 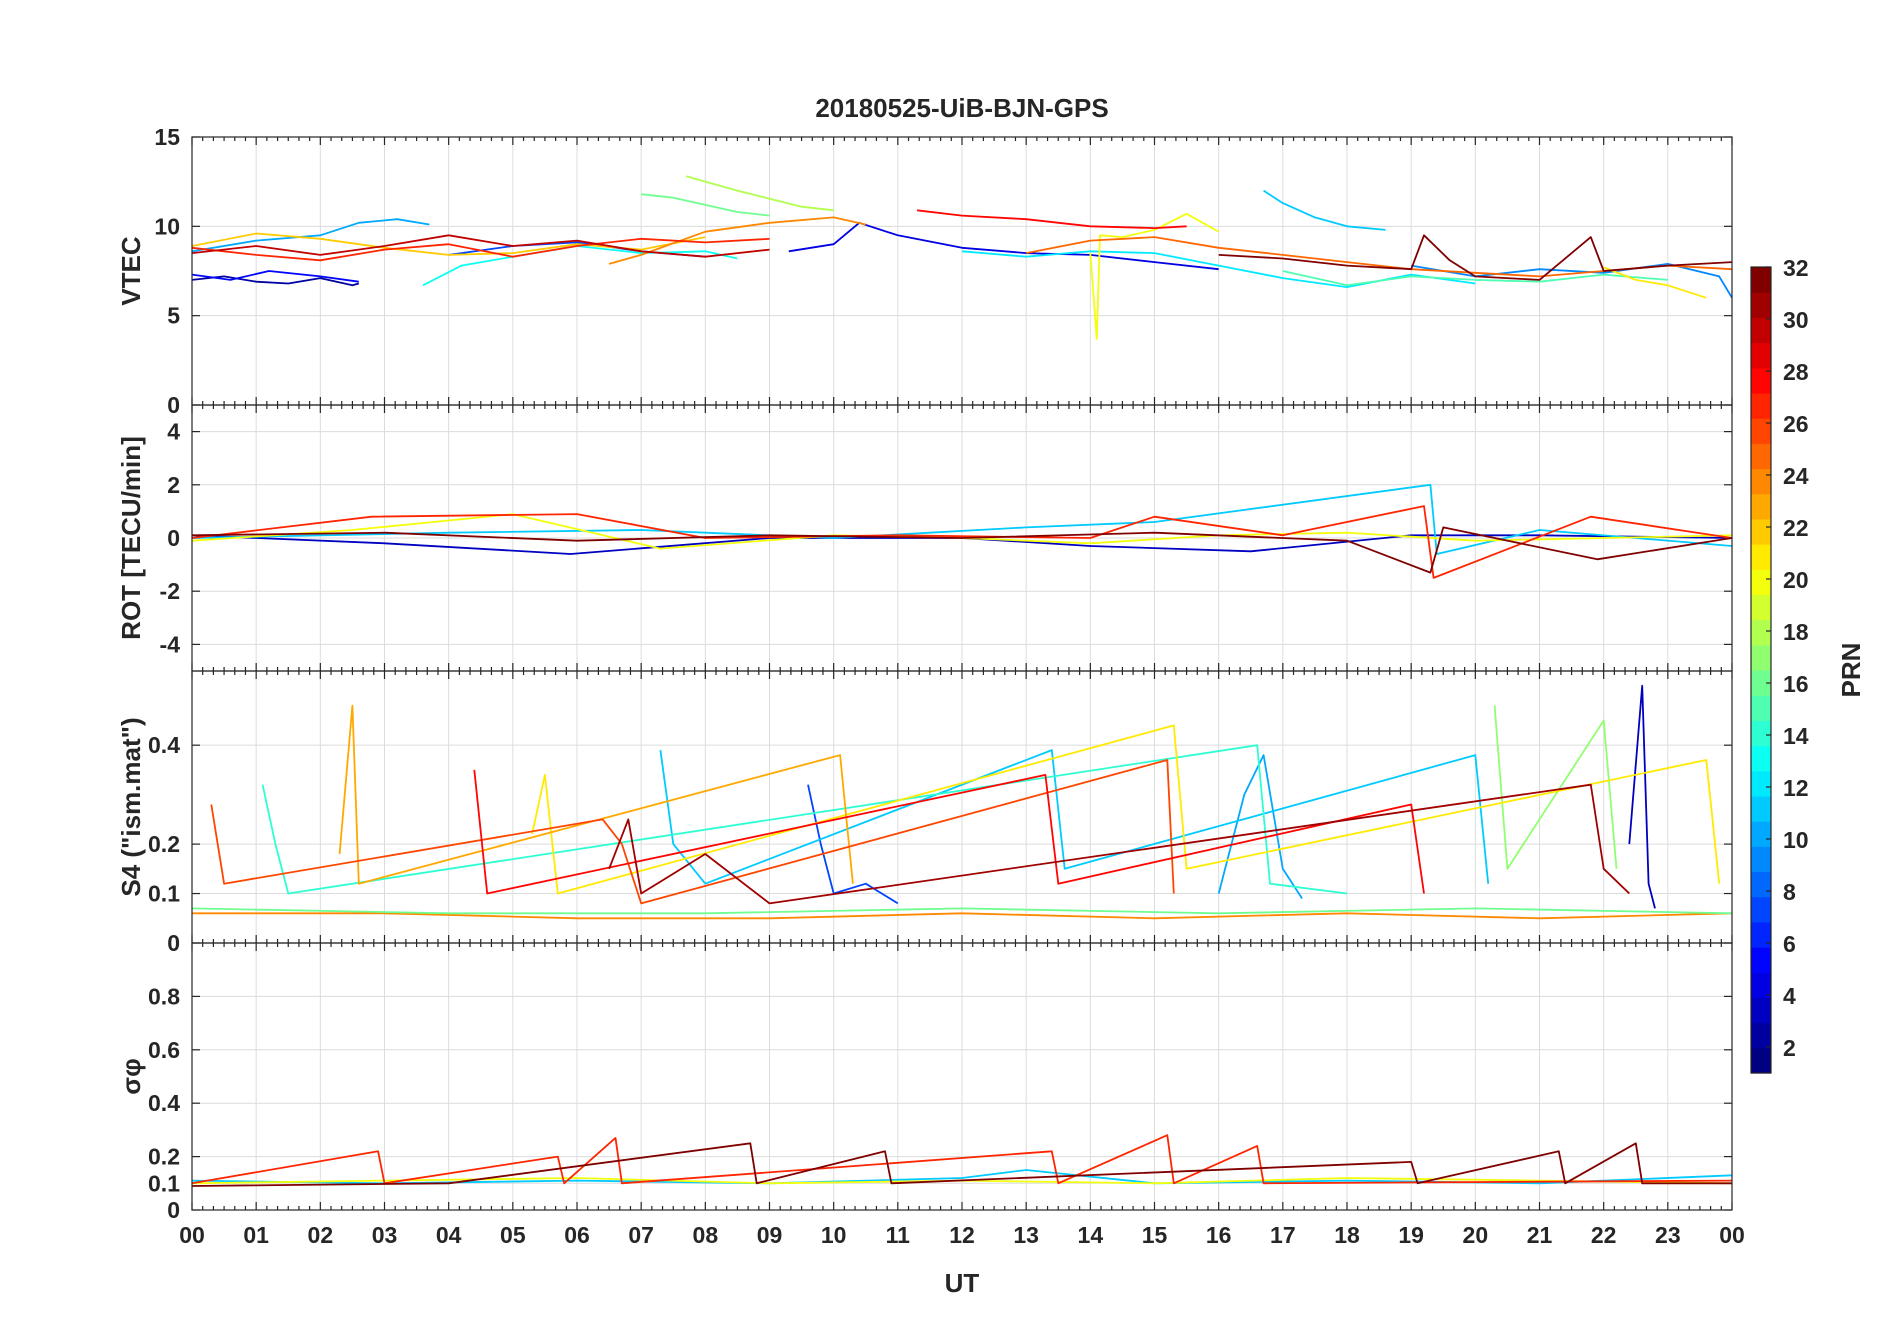 What do you see at coordinates (173, 485) in the screenshot?
I see `y-tick-label: 2` at bounding box center [173, 485].